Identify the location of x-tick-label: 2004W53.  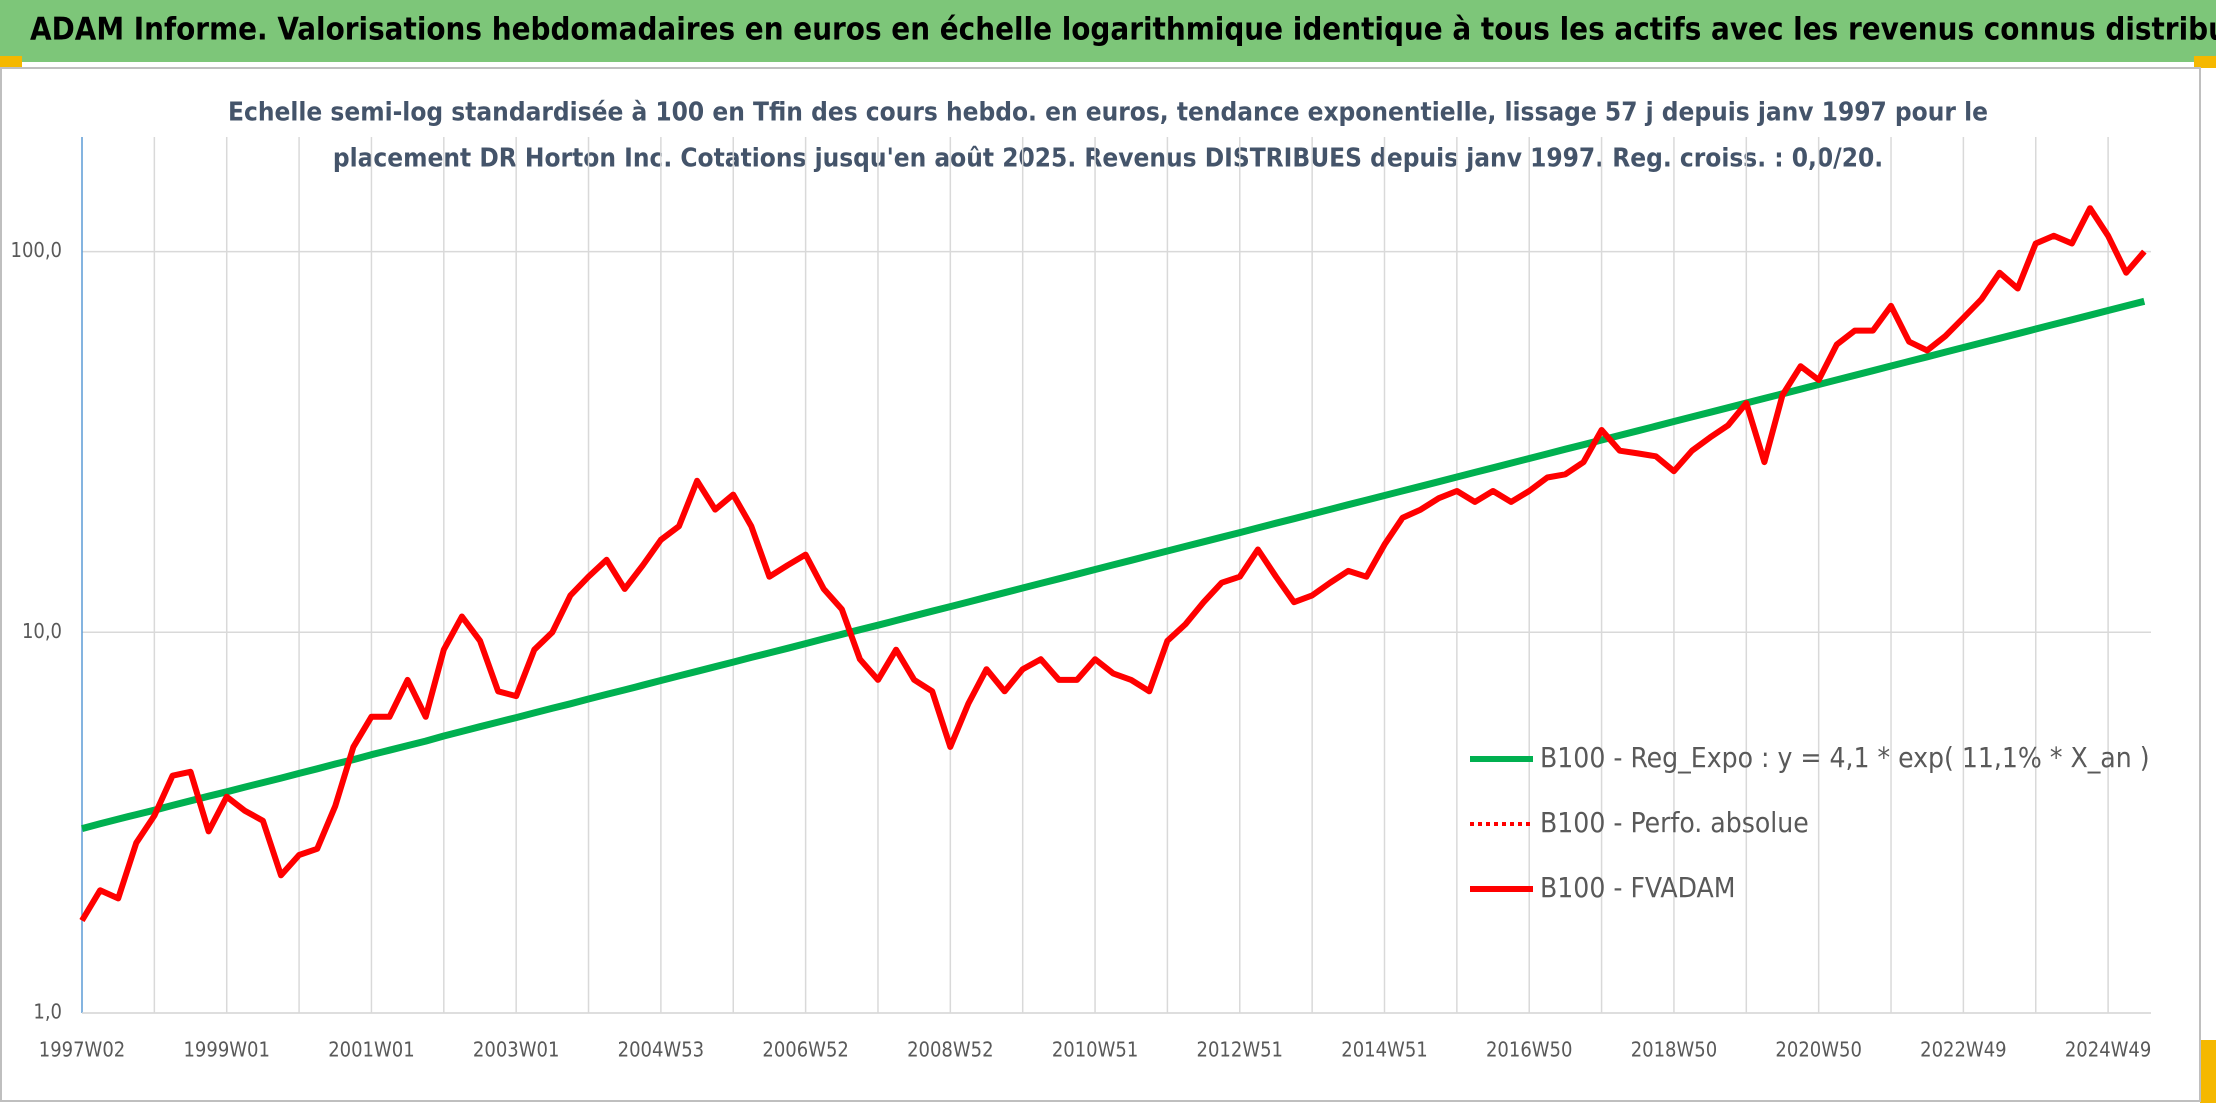
(661, 1050).